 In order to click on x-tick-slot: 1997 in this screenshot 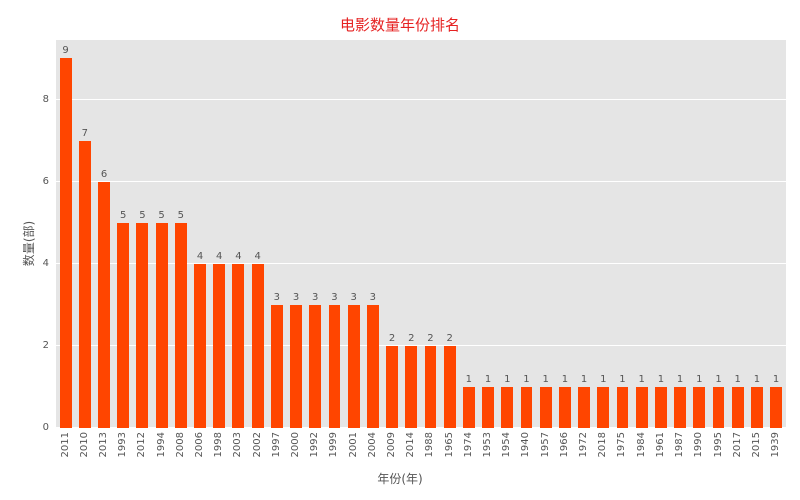, I will do `click(276, 444)`.